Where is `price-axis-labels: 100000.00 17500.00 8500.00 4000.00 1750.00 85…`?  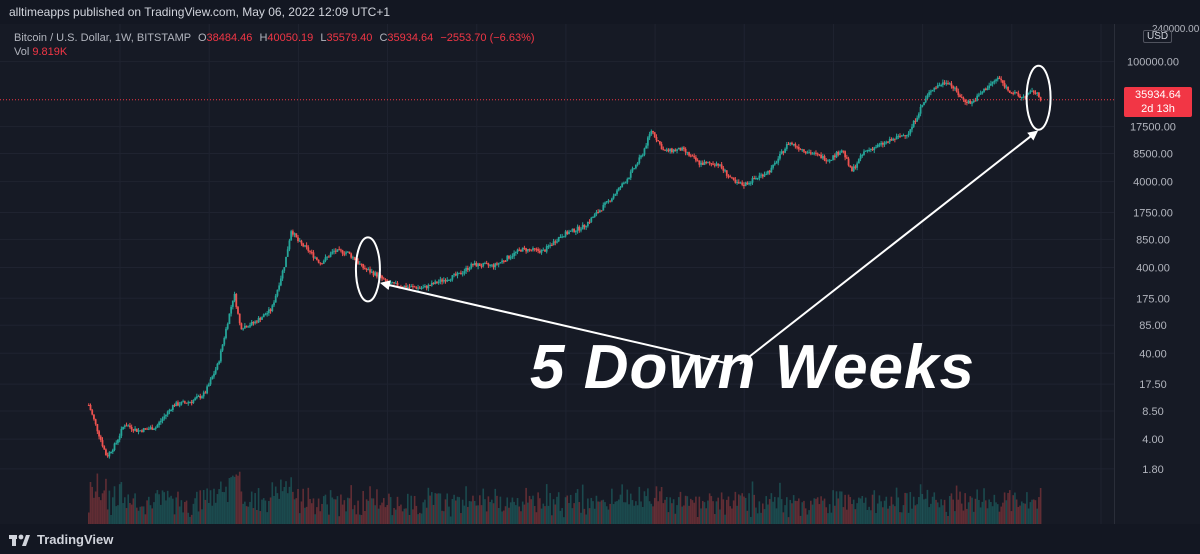 price-axis-labels: 100000.00 17500.00 8500.00 4000.00 1750.00 85… is located at coordinates (1153, 266).